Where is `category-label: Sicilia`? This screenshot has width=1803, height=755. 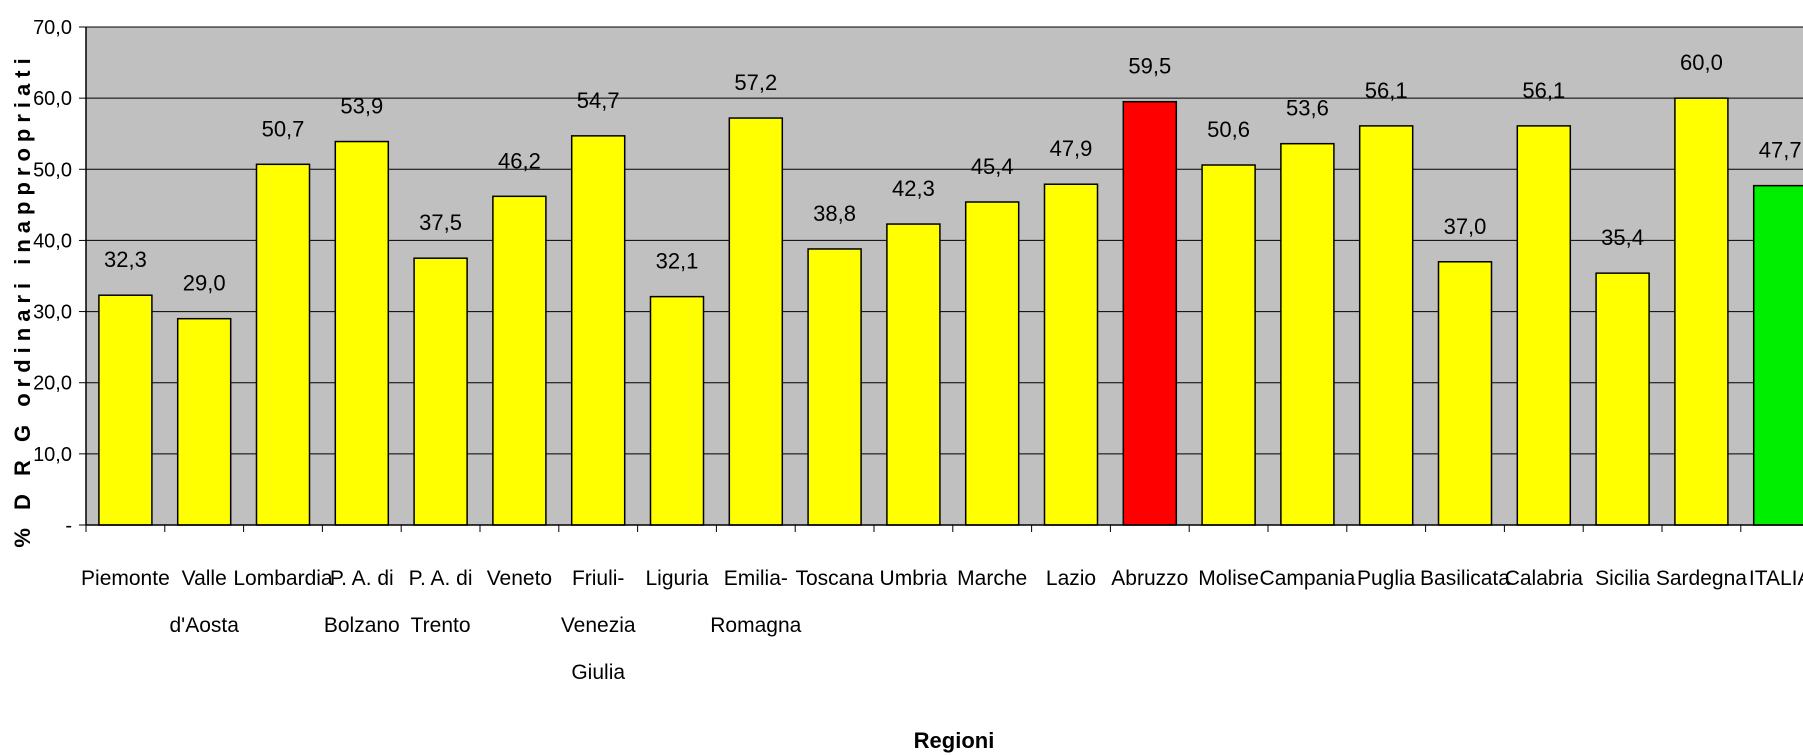
category-label: Sicilia is located at coordinates (1622, 578).